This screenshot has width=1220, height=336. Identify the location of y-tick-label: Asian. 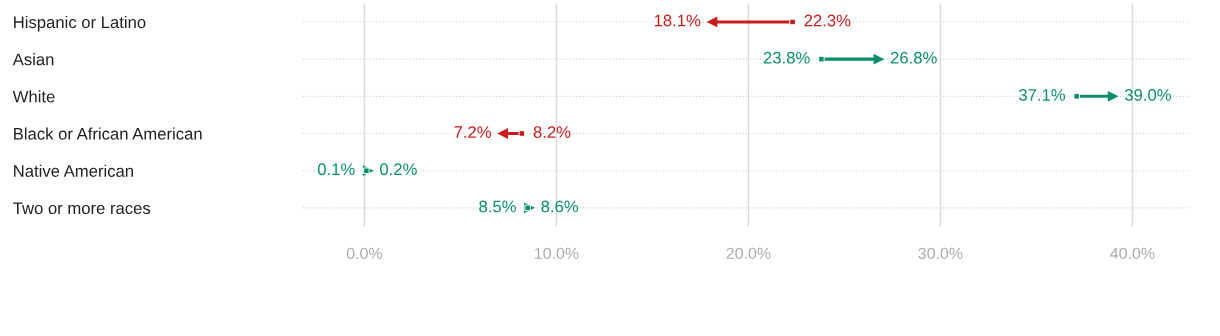
(33, 59).